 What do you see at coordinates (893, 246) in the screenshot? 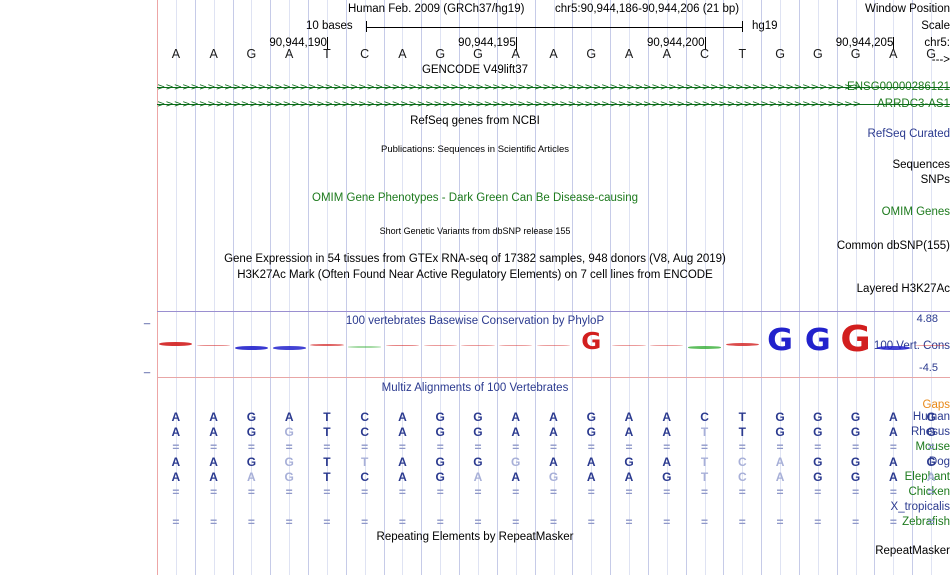
I see `track-label-dbsnp: Common dbSNP(155)` at bounding box center [893, 246].